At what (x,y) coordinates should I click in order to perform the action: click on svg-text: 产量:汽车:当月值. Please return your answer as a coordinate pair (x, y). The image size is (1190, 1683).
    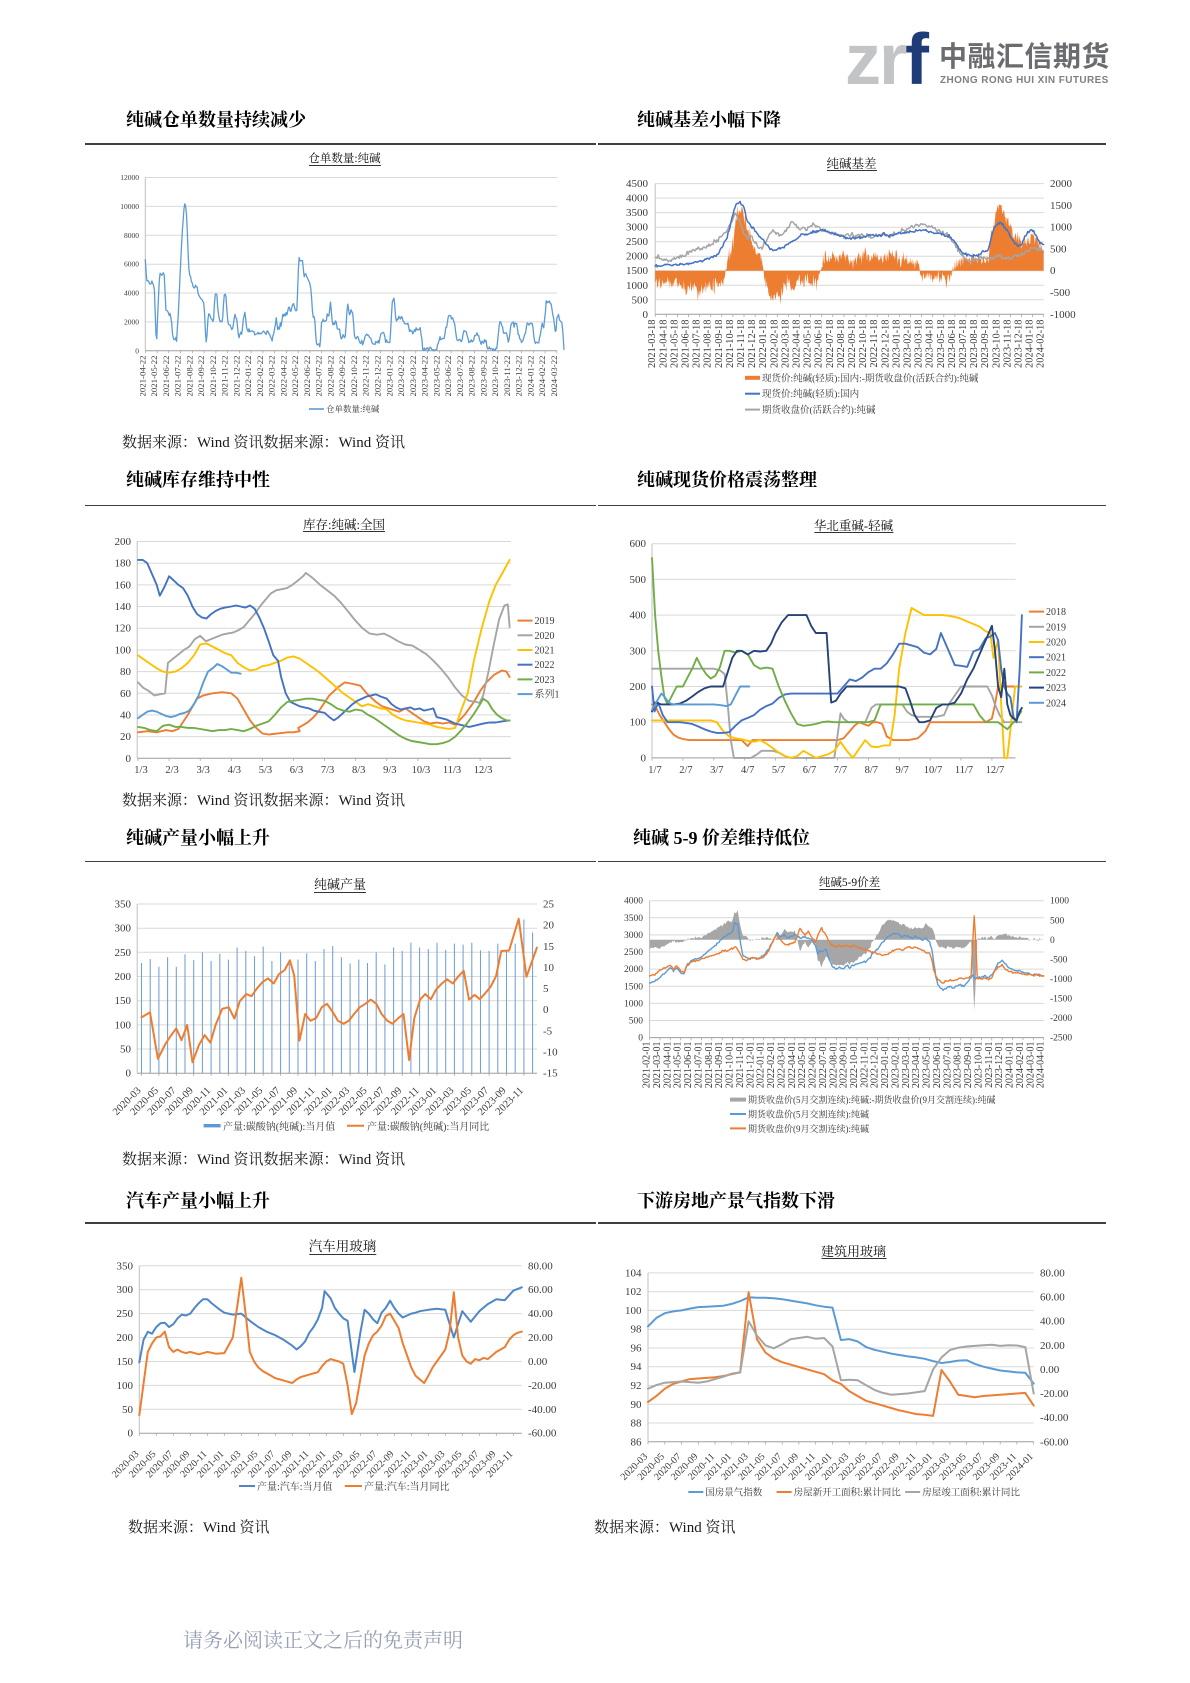
    Looking at the image, I should click on (295, 1485).